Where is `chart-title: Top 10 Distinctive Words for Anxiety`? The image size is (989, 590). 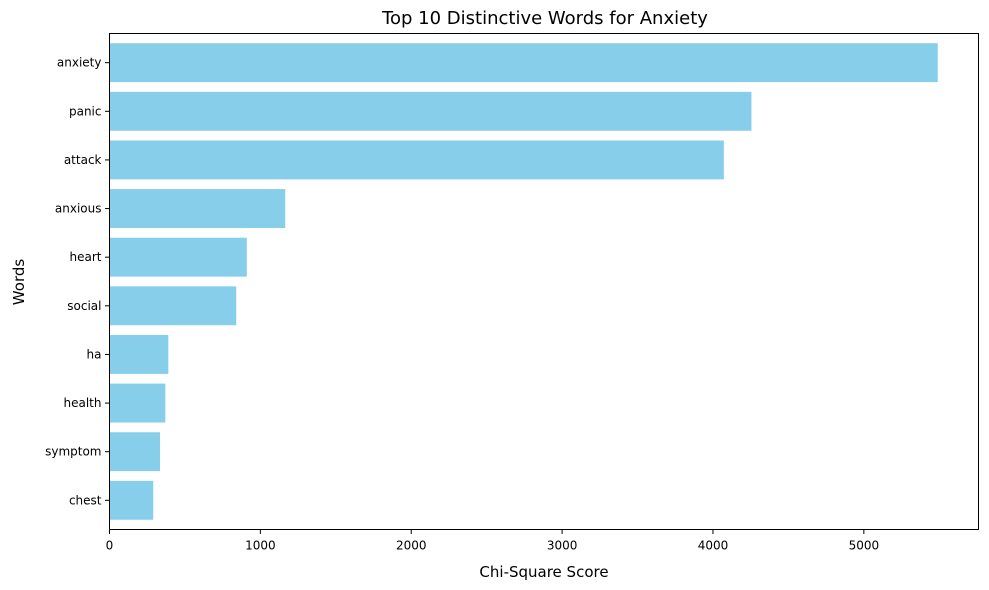
chart-title: Top 10 Distinctive Words for Anxiety is located at coordinates (544, 18).